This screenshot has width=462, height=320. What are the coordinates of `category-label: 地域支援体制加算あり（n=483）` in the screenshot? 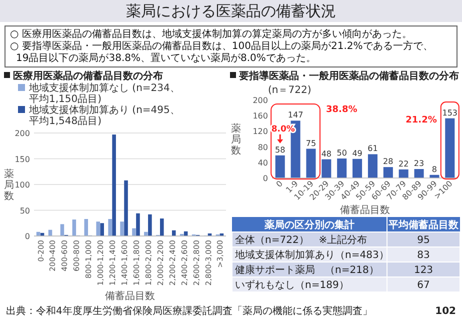 It's located at (311, 255).